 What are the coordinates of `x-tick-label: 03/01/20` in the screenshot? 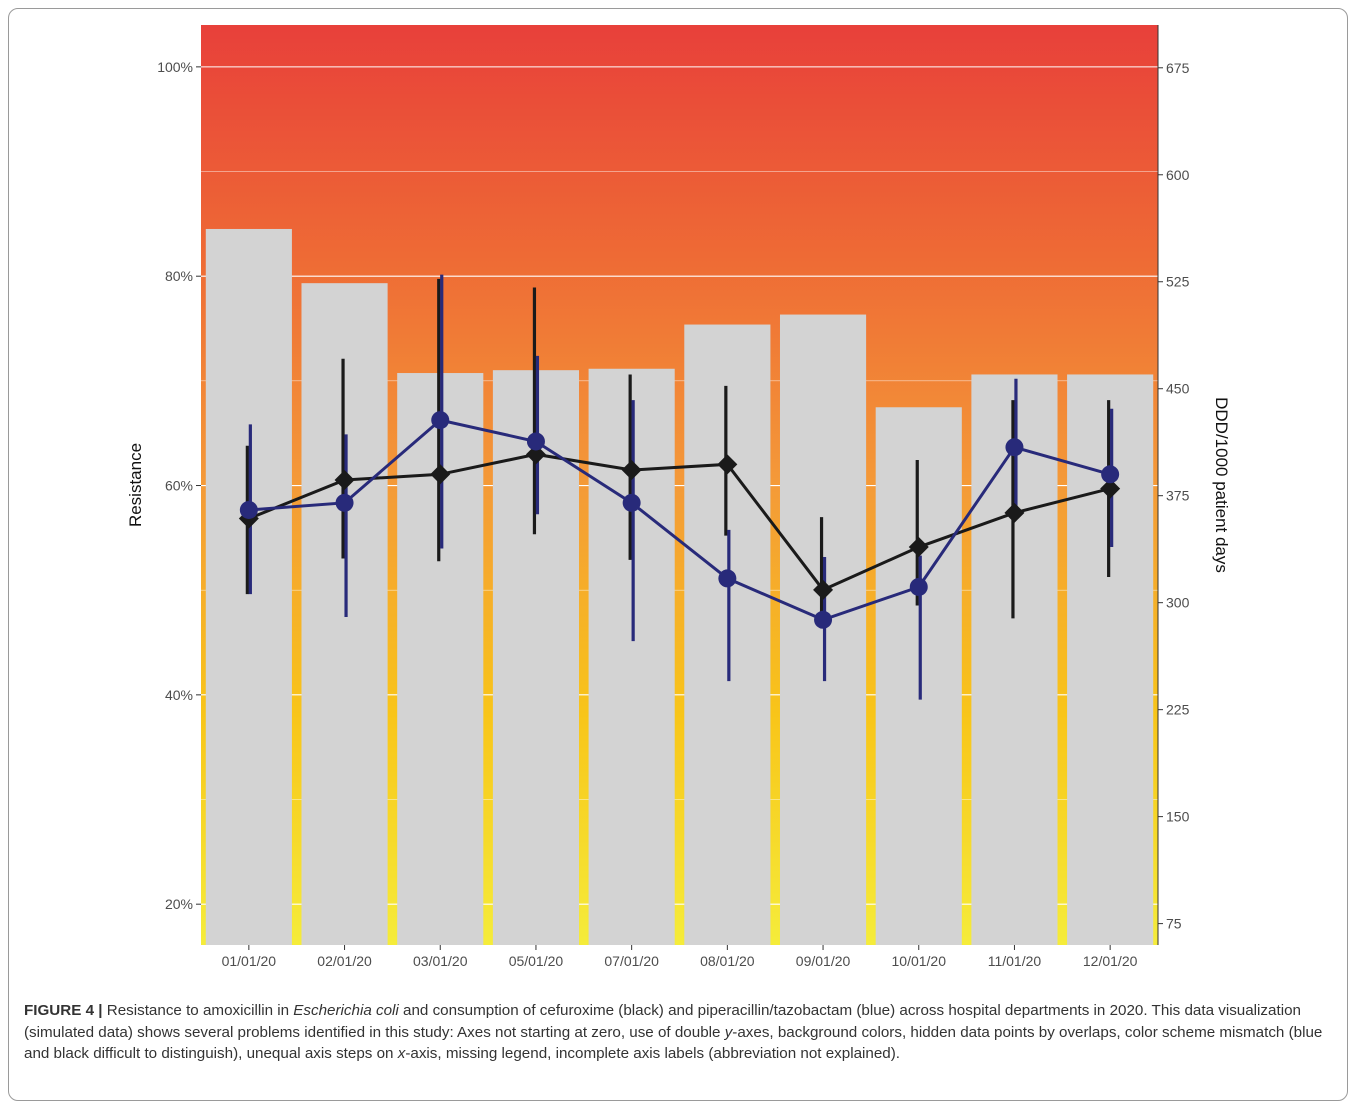 It's located at (440, 961).